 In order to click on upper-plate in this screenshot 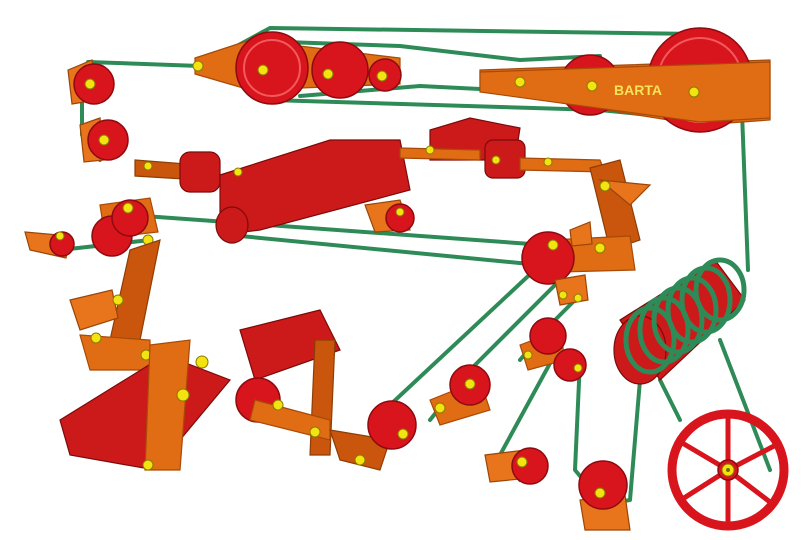, I will do `click(290, 345)`.